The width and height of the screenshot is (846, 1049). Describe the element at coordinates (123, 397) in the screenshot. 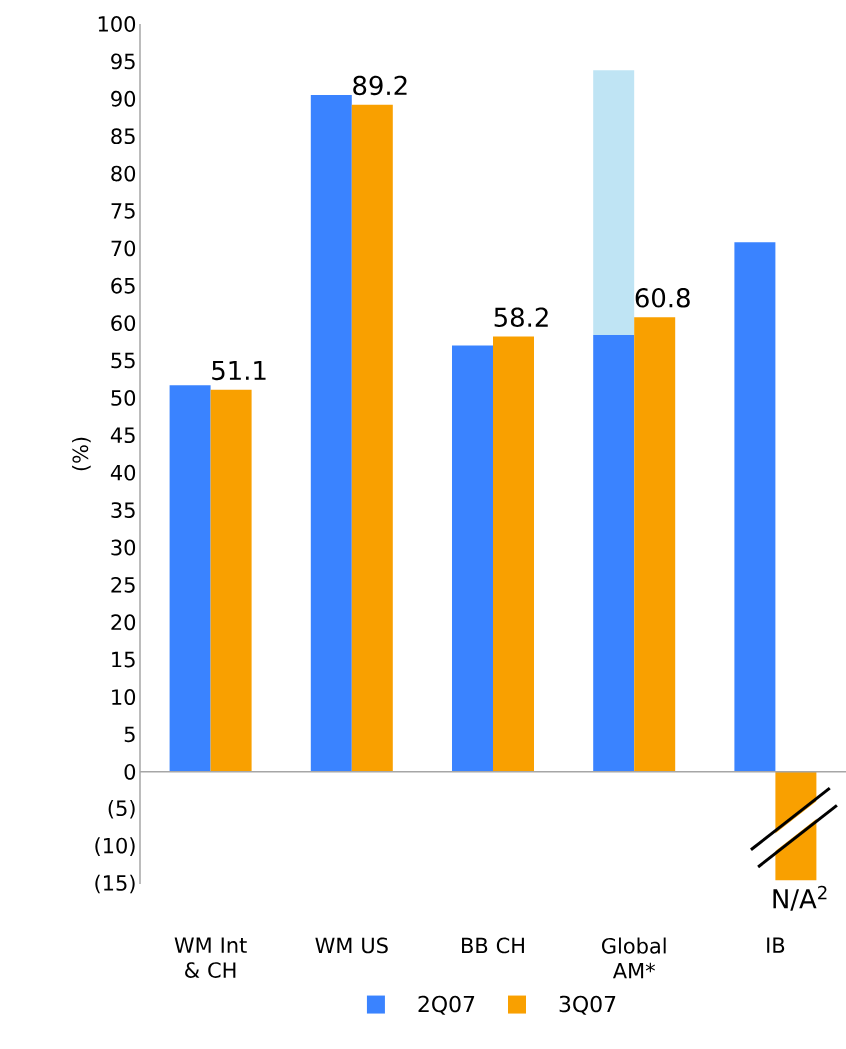

I see `y-tick-label: 50` at that location.